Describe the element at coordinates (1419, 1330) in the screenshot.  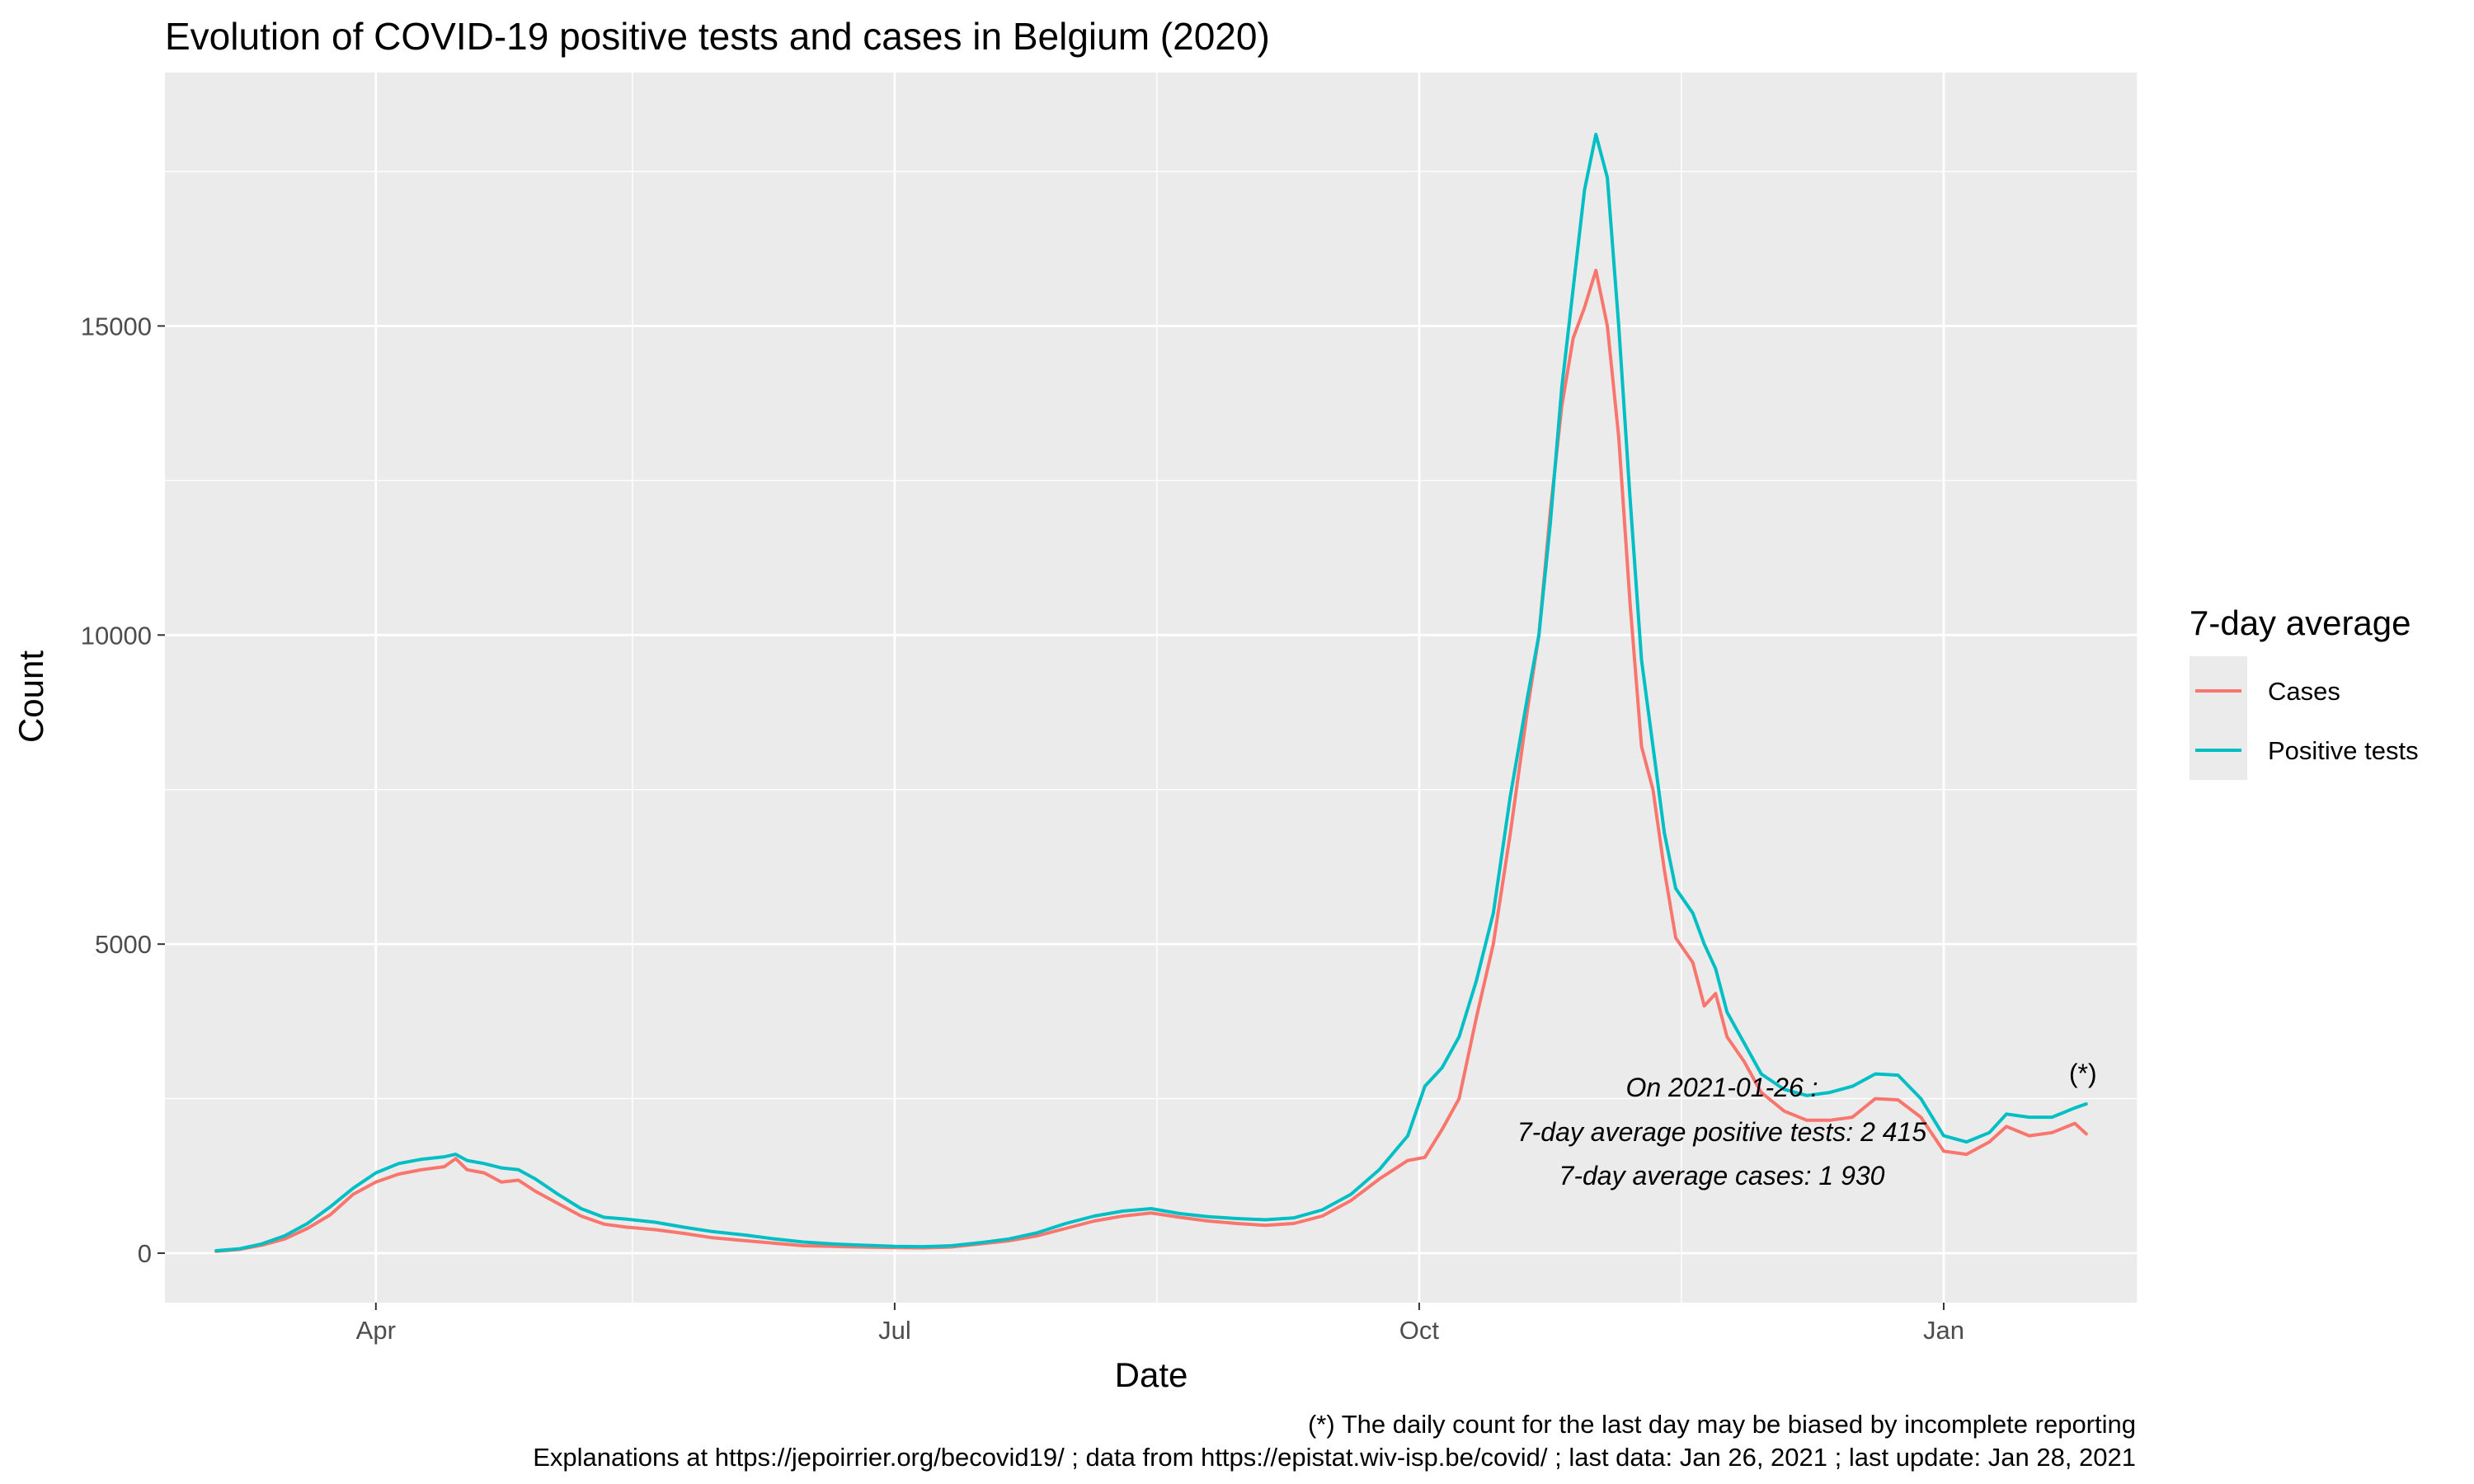
I see `x-tick-label: Oct` at that location.